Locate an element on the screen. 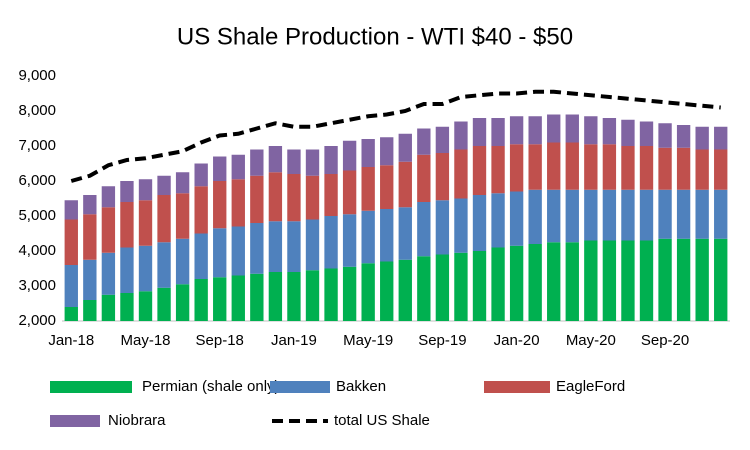 The image size is (750, 450). x-tick-label: Sep-19 is located at coordinates (442, 340).